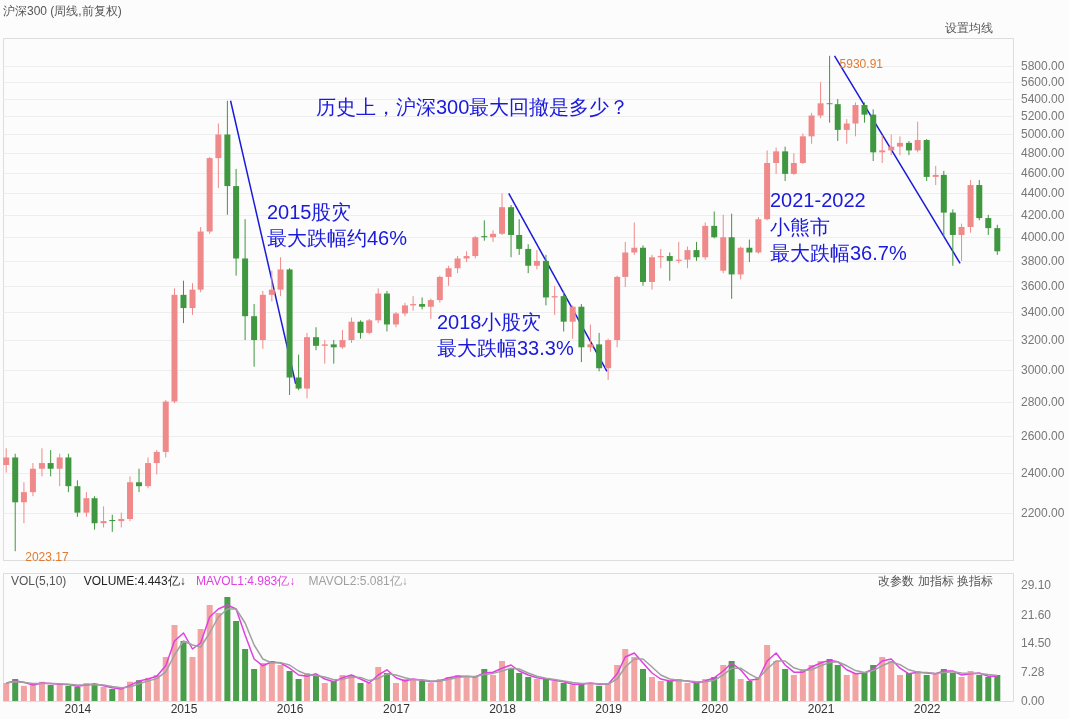 This screenshot has height=728, width=1080. What do you see at coordinates (309, 212) in the screenshot?
I see `annotation: 2015股灾` at bounding box center [309, 212].